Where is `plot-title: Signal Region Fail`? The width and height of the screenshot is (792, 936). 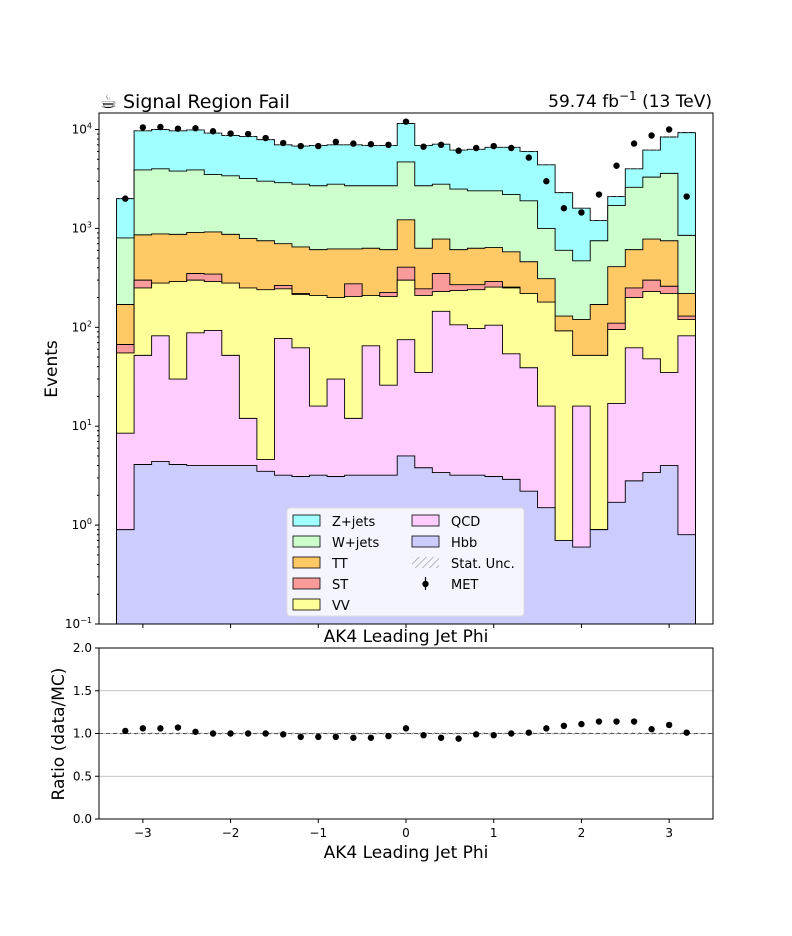 plot-title: Signal Region Fail is located at coordinates (206, 102).